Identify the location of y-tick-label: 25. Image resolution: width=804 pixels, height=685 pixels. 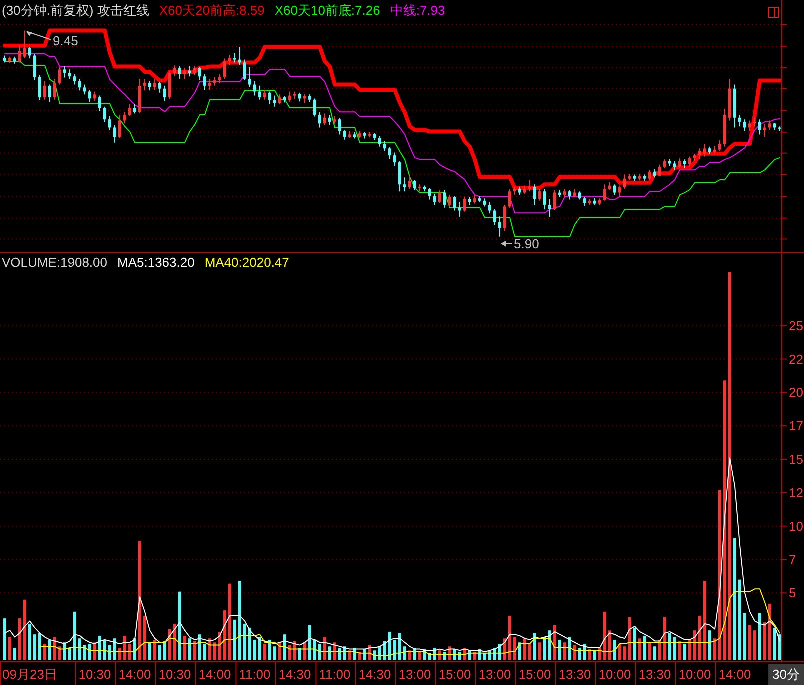
(796, 326).